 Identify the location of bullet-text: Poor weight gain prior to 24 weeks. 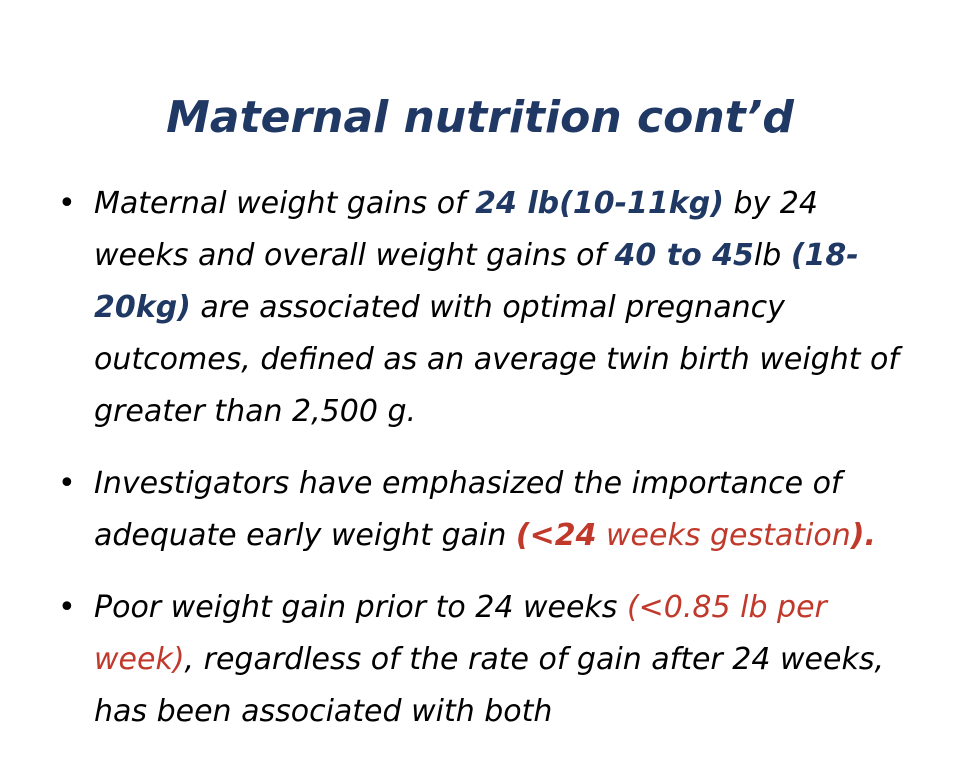
(360, 607).